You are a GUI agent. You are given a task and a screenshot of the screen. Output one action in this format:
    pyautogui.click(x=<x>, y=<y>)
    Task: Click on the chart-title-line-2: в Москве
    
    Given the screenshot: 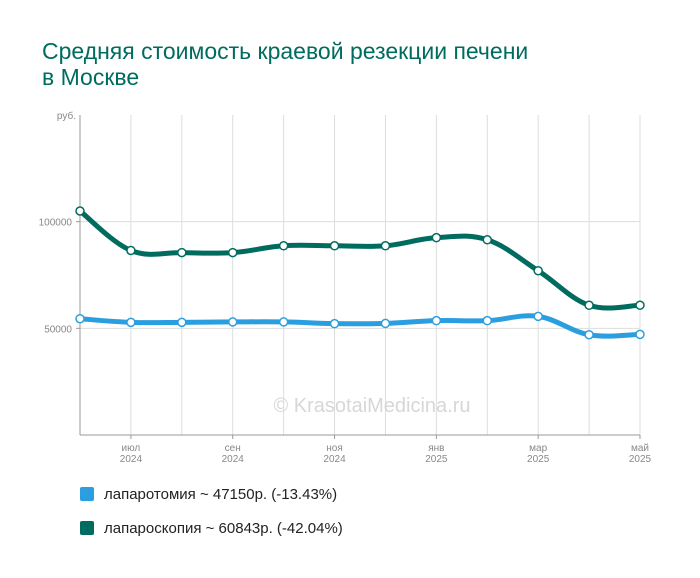 What is the action you would take?
    pyautogui.click(x=91, y=77)
    